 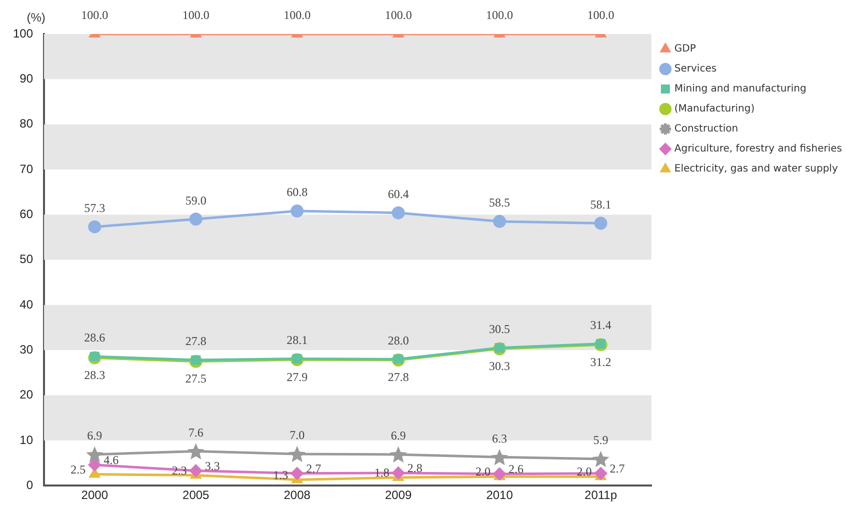 What do you see at coordinates (36, 17) in the screenshot?
I see `y-axis-title: (%)` at bounding box center [36, 17].